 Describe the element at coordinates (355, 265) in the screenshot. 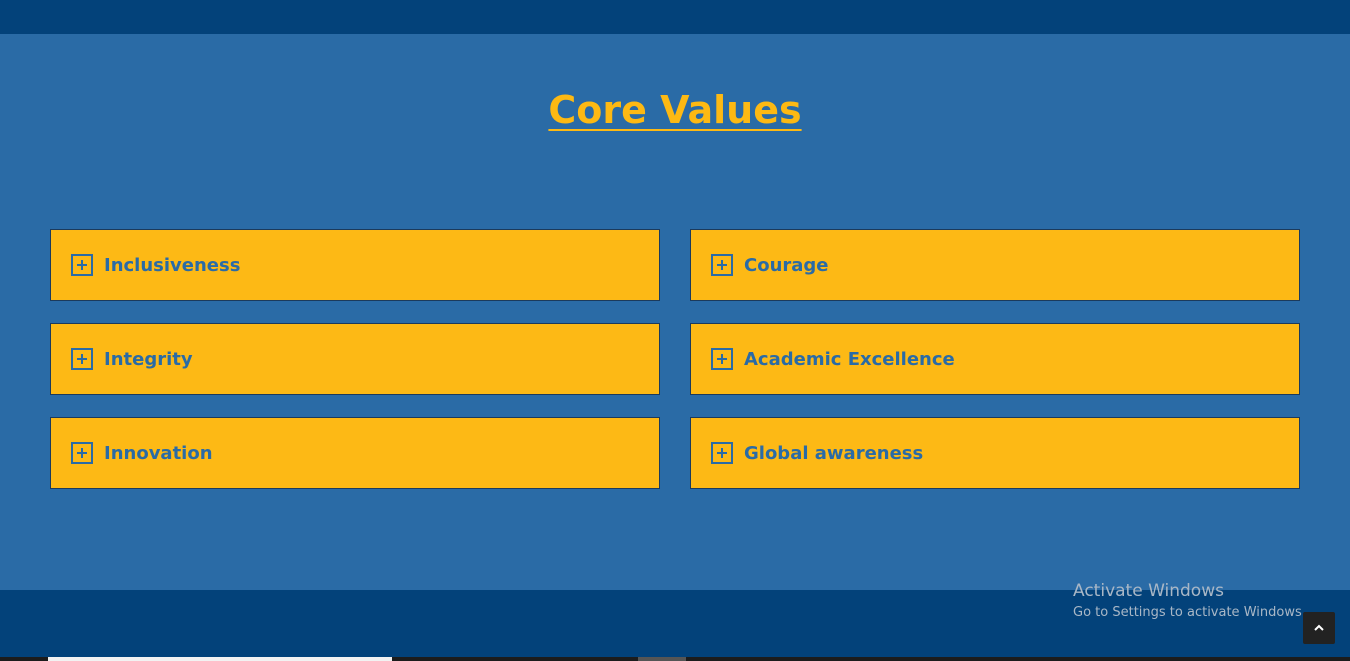

I see `accordion-item-inclusiveness: Inclusiveness` at that location.